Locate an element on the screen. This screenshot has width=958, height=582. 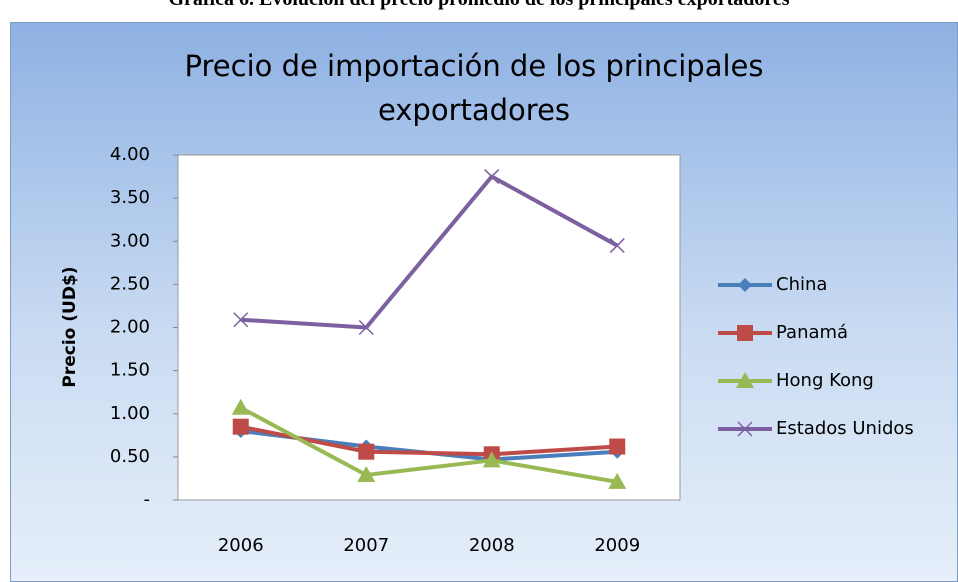
y-tick-label: - is located at coordinates (147, 499).